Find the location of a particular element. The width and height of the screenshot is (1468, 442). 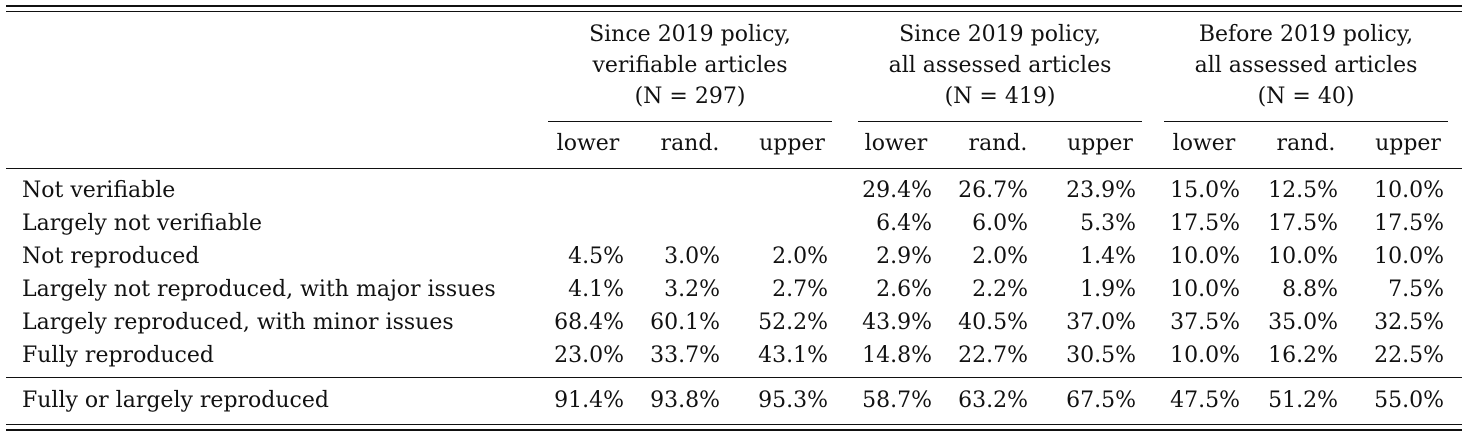

subheader-g3-lower: lower is located at coordinates (1204, 143).